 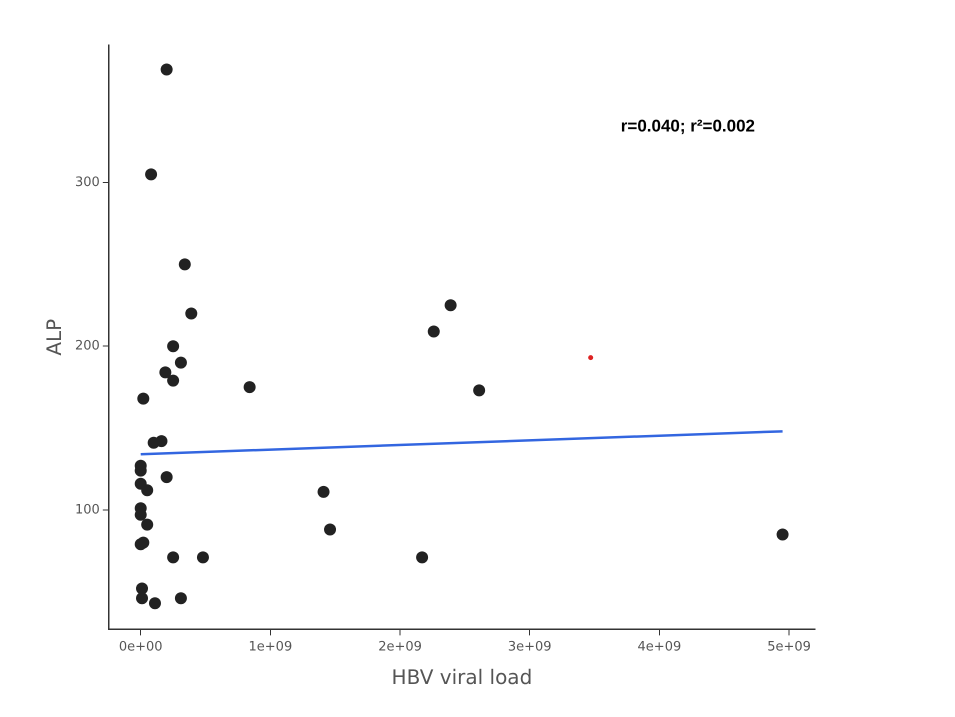 What do you see at coordinates (87, 510) in the screenshot?
I see `y-tick-label: 100` at bounding box center [87, 510].